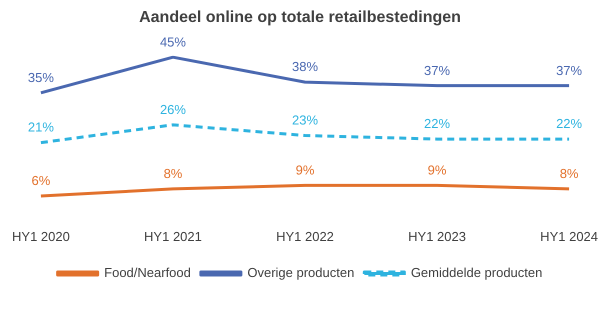 Image resolution: width=610 pixels, height=320 pixels. What do you see at coordinates (437, 236) in the screenshot?
I see `x-tick-label: HY1 2023` at bounding box center [437, 236].